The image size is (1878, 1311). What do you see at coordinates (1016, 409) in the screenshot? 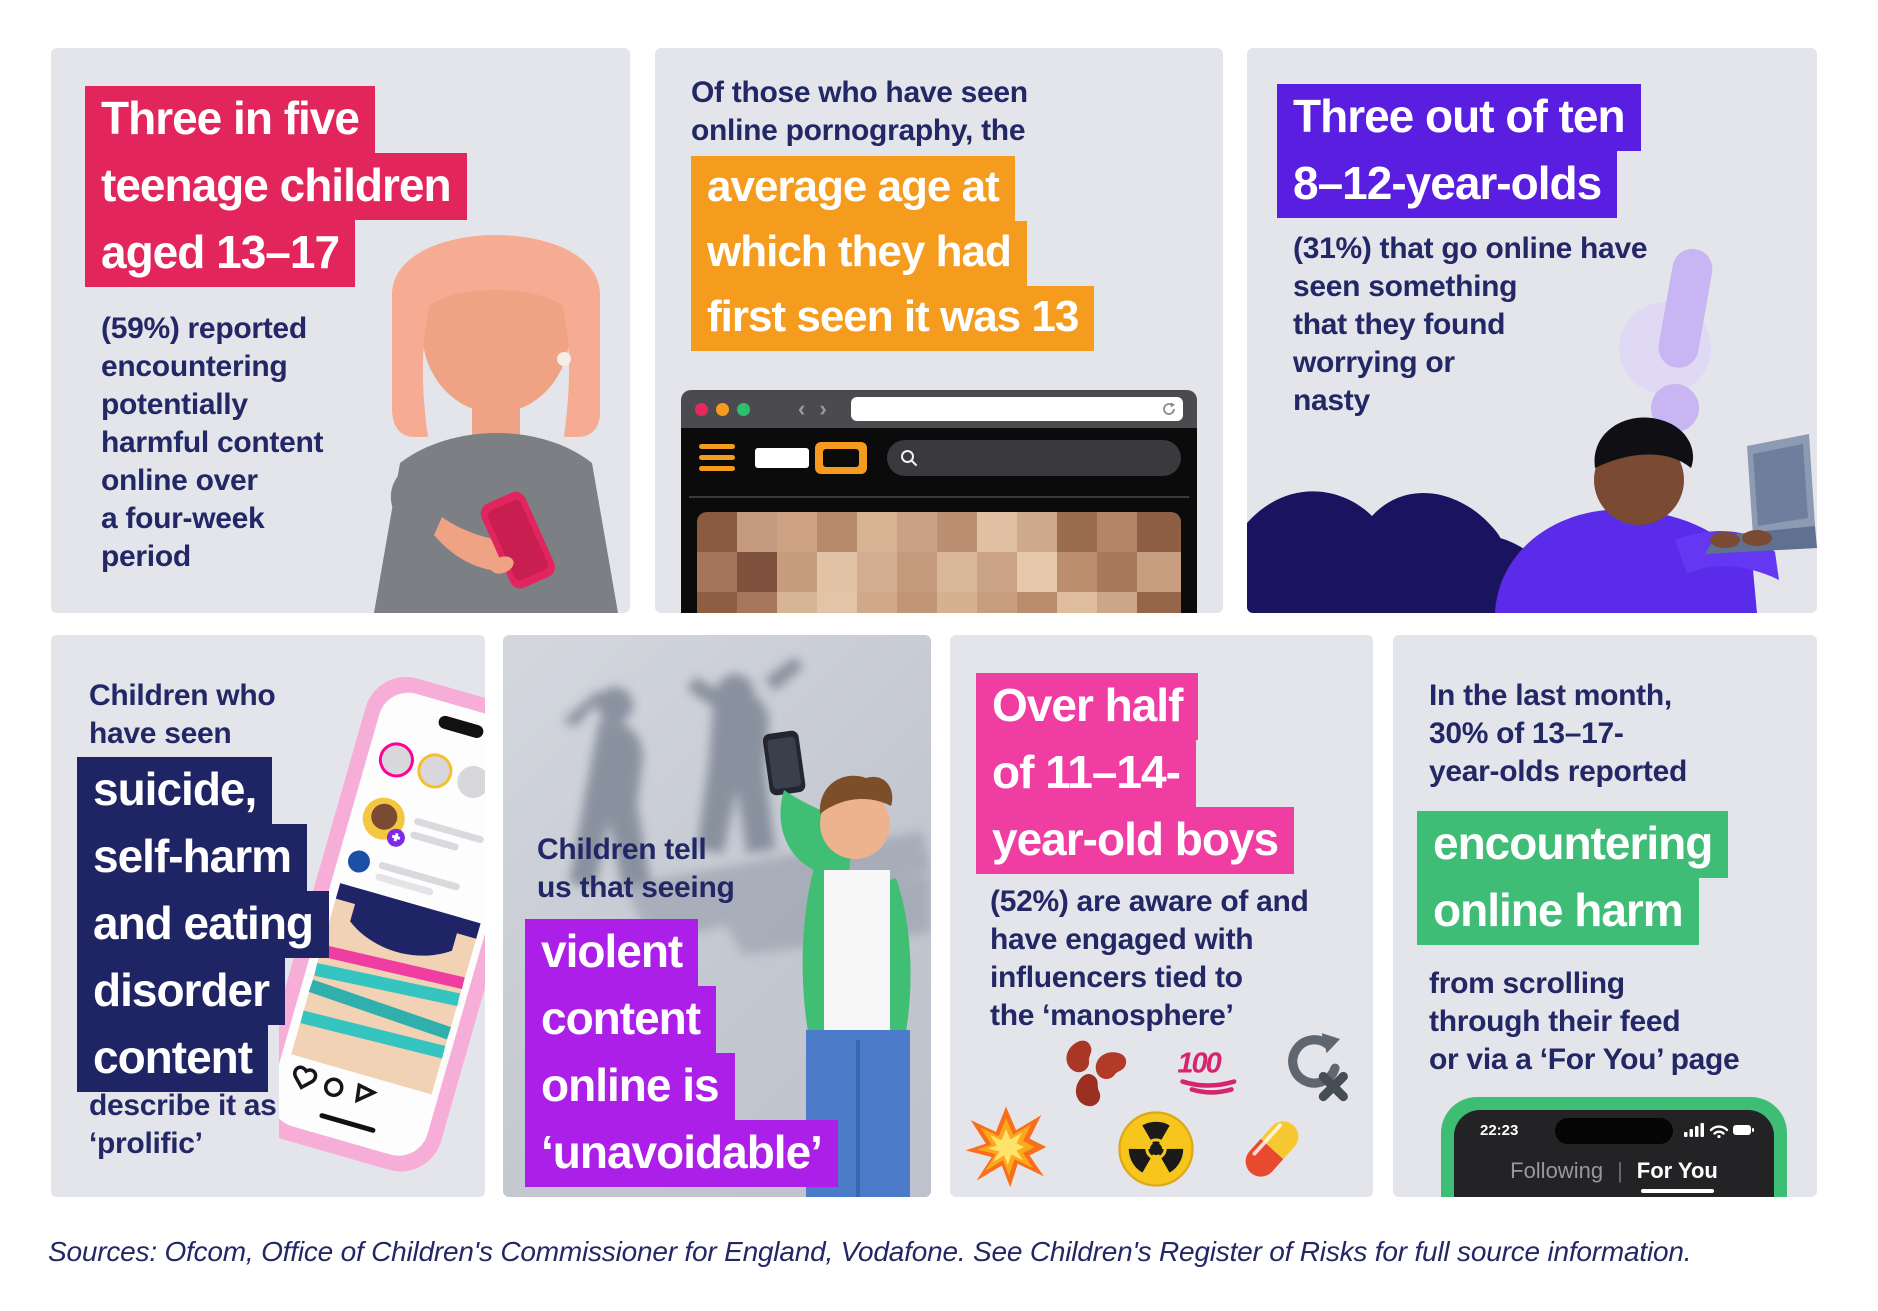
I see `address-bar` at bounding box center [1016, 409].